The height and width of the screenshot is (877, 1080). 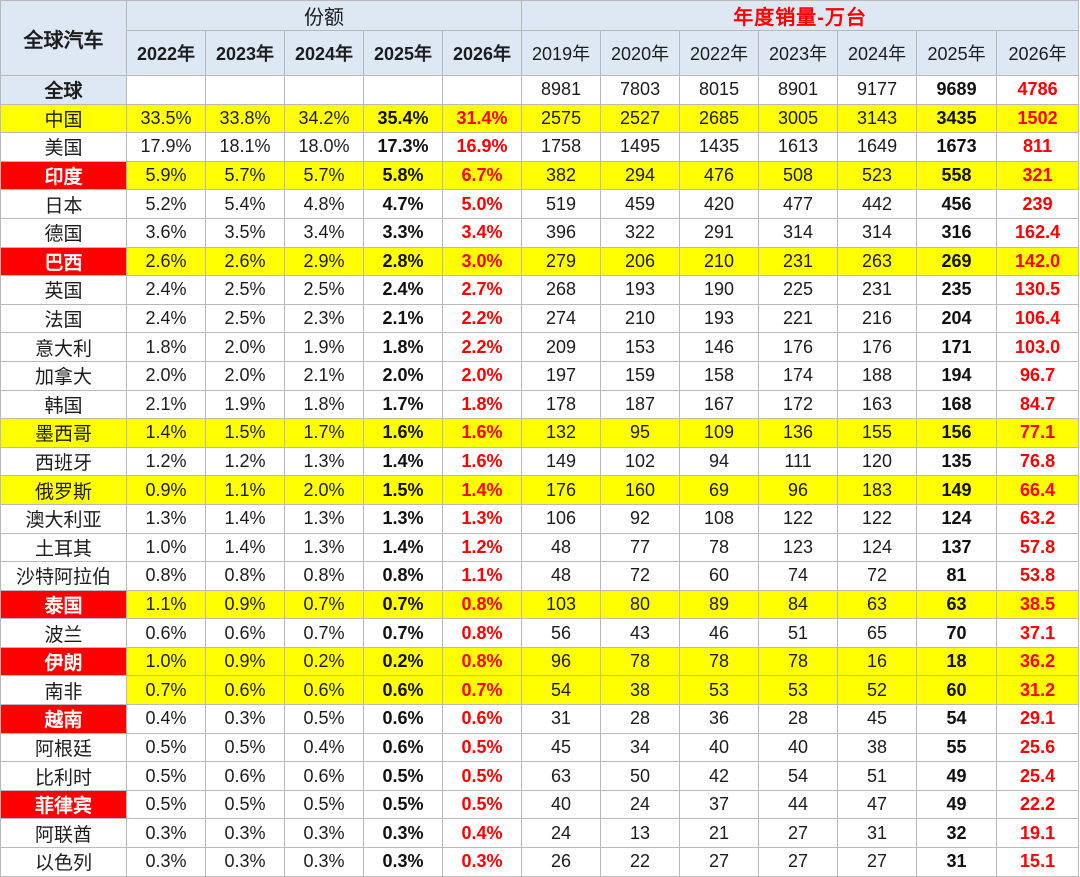 What do you see at coordinates (877, 118) in the screenshot?
I see `sales-cell: 3143` at bounding box center [877, 118].